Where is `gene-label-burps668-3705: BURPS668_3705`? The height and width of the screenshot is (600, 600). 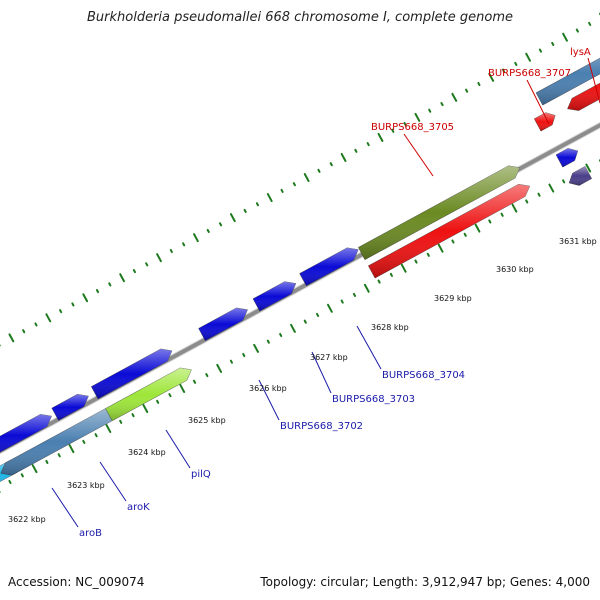
gene-label-burps668-3705: BURPS668_3705 is located at coordinates (412, 127).